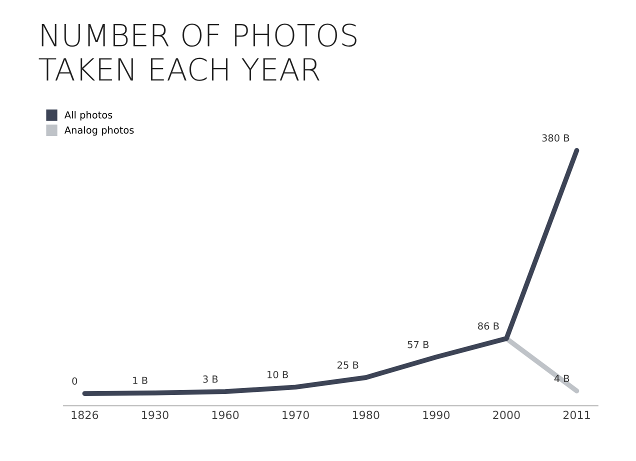  Describe the element at coordinates (197, 52) in the screenshot. I see `chart-title: NUMBER OF PHOTOS TAKEN EACH YEAR` at that location.